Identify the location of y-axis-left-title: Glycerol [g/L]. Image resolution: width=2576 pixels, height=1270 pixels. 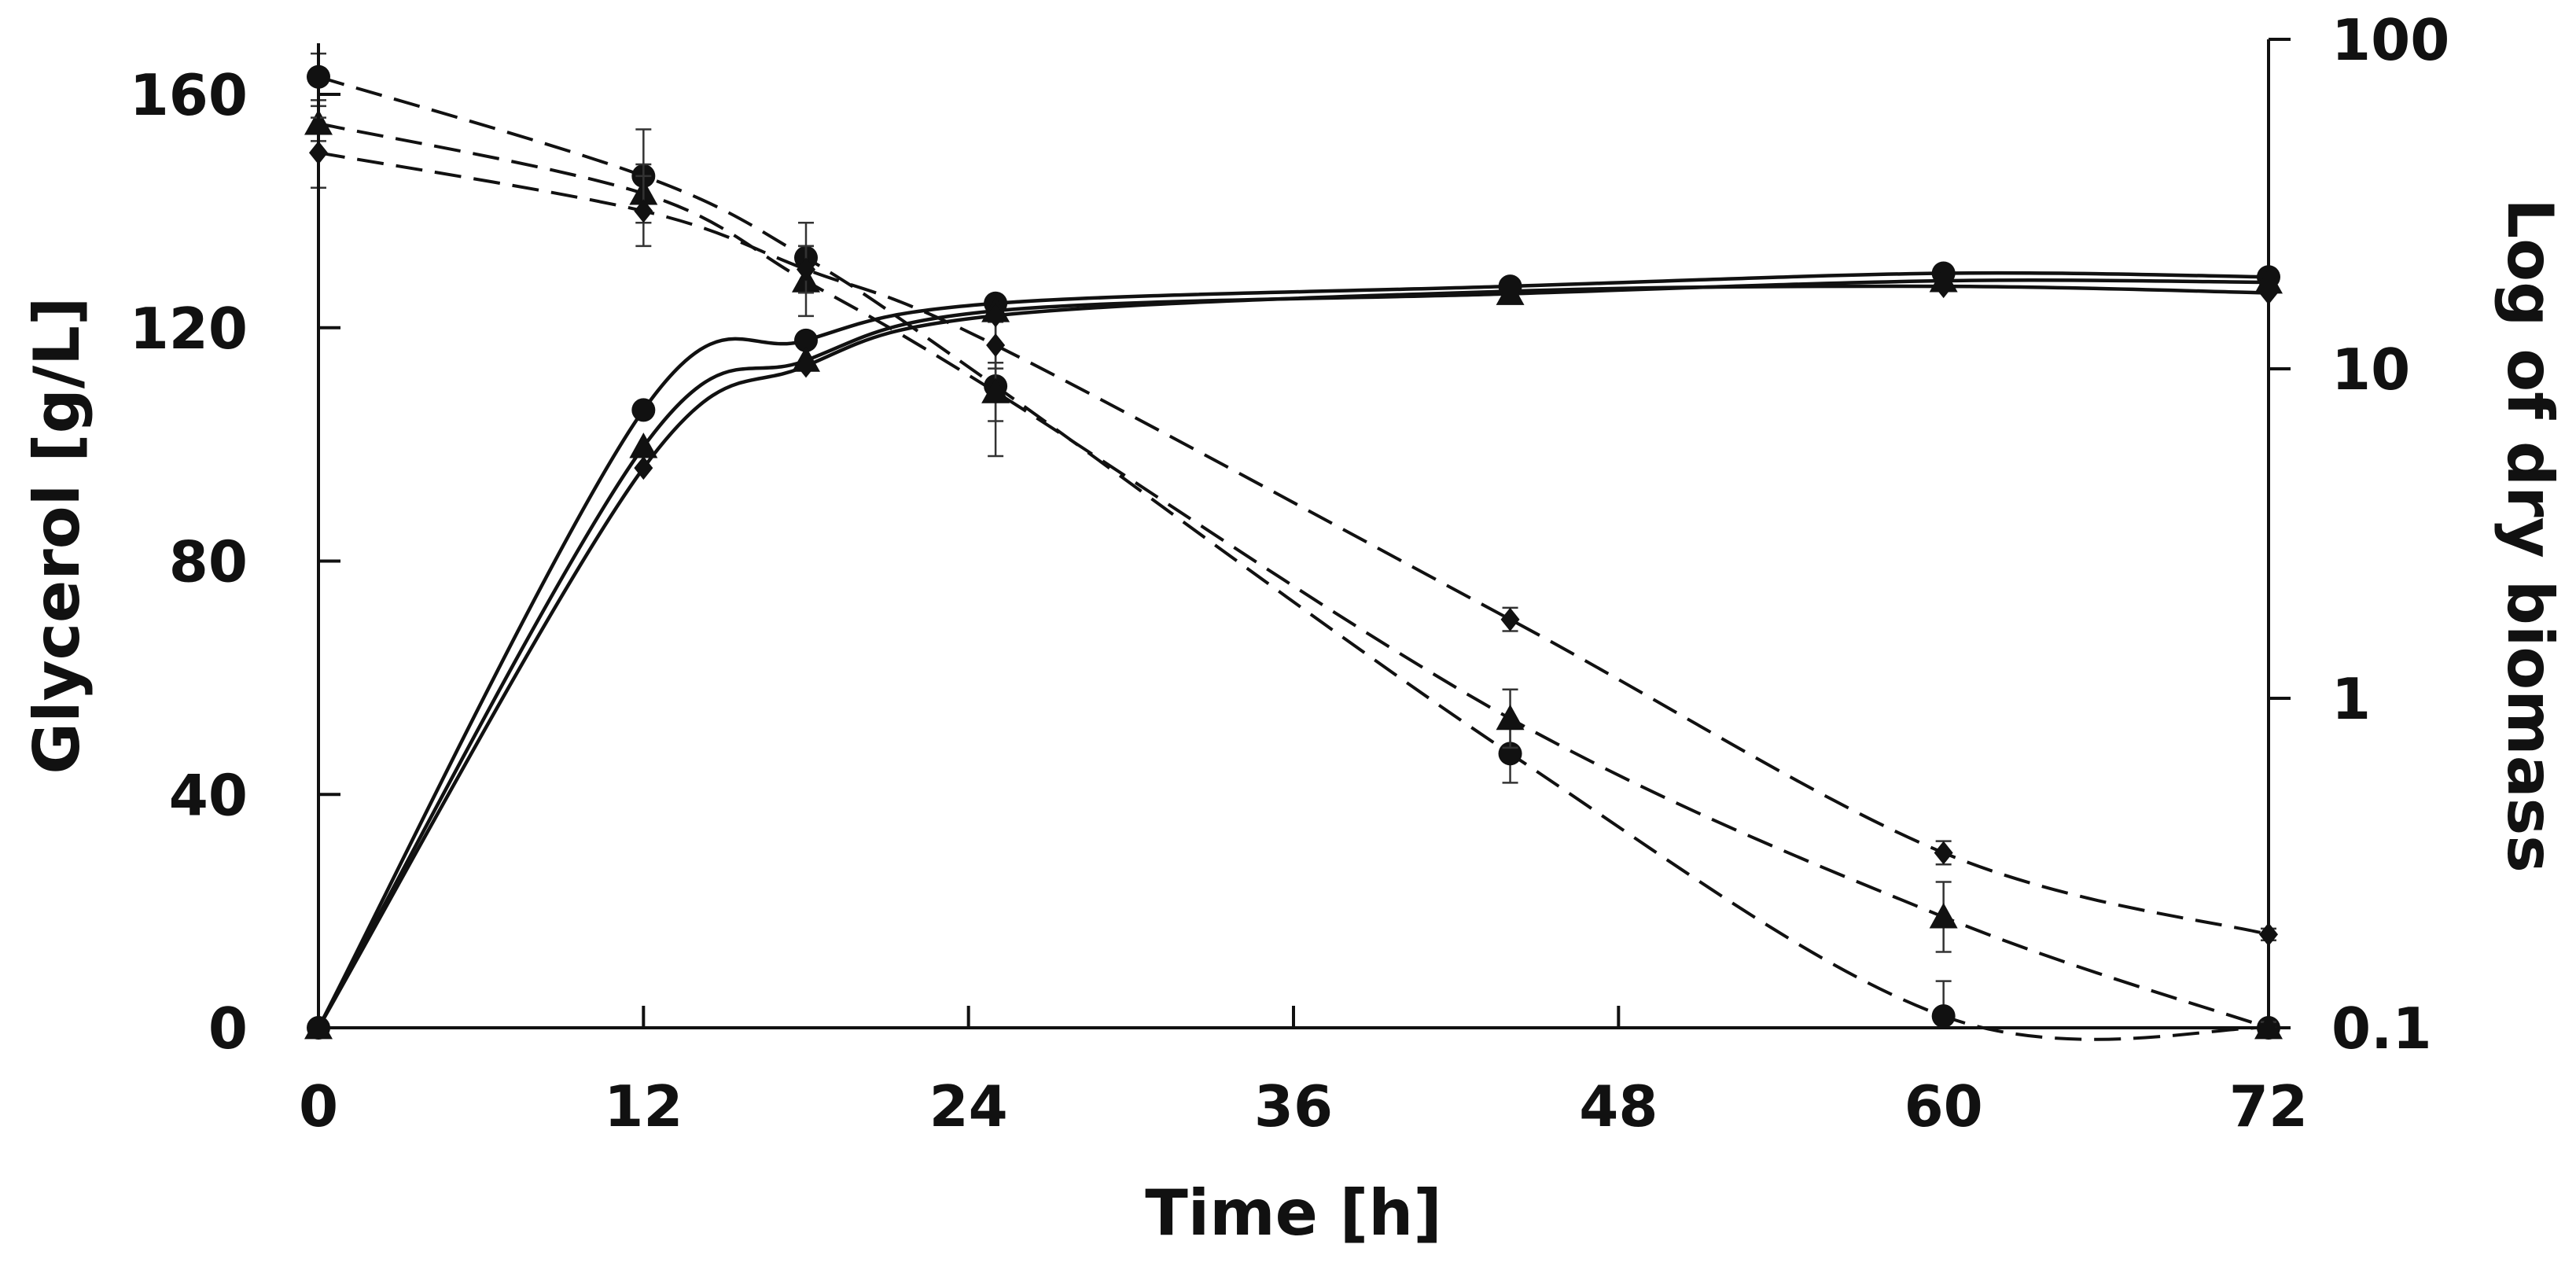
(57, 535).